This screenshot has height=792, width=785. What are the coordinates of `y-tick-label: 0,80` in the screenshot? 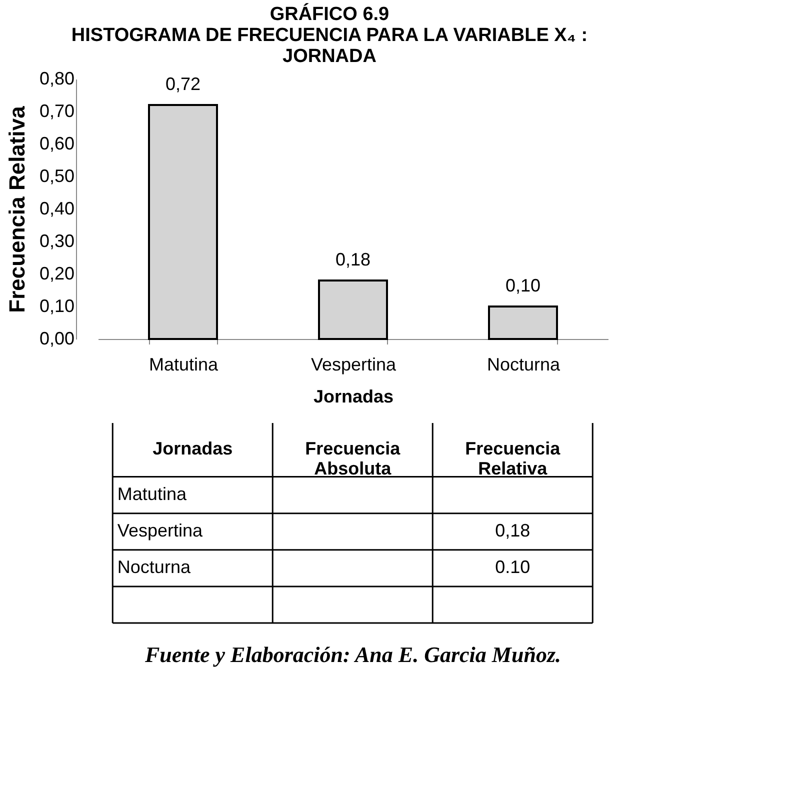 It's located at (56, 78).